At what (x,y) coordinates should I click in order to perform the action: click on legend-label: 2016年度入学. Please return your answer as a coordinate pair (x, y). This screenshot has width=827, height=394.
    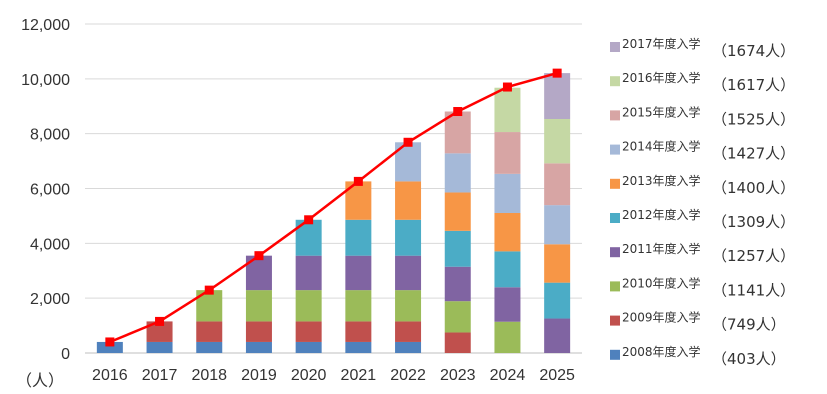
    Looking at the image, I should click on (661, 77).